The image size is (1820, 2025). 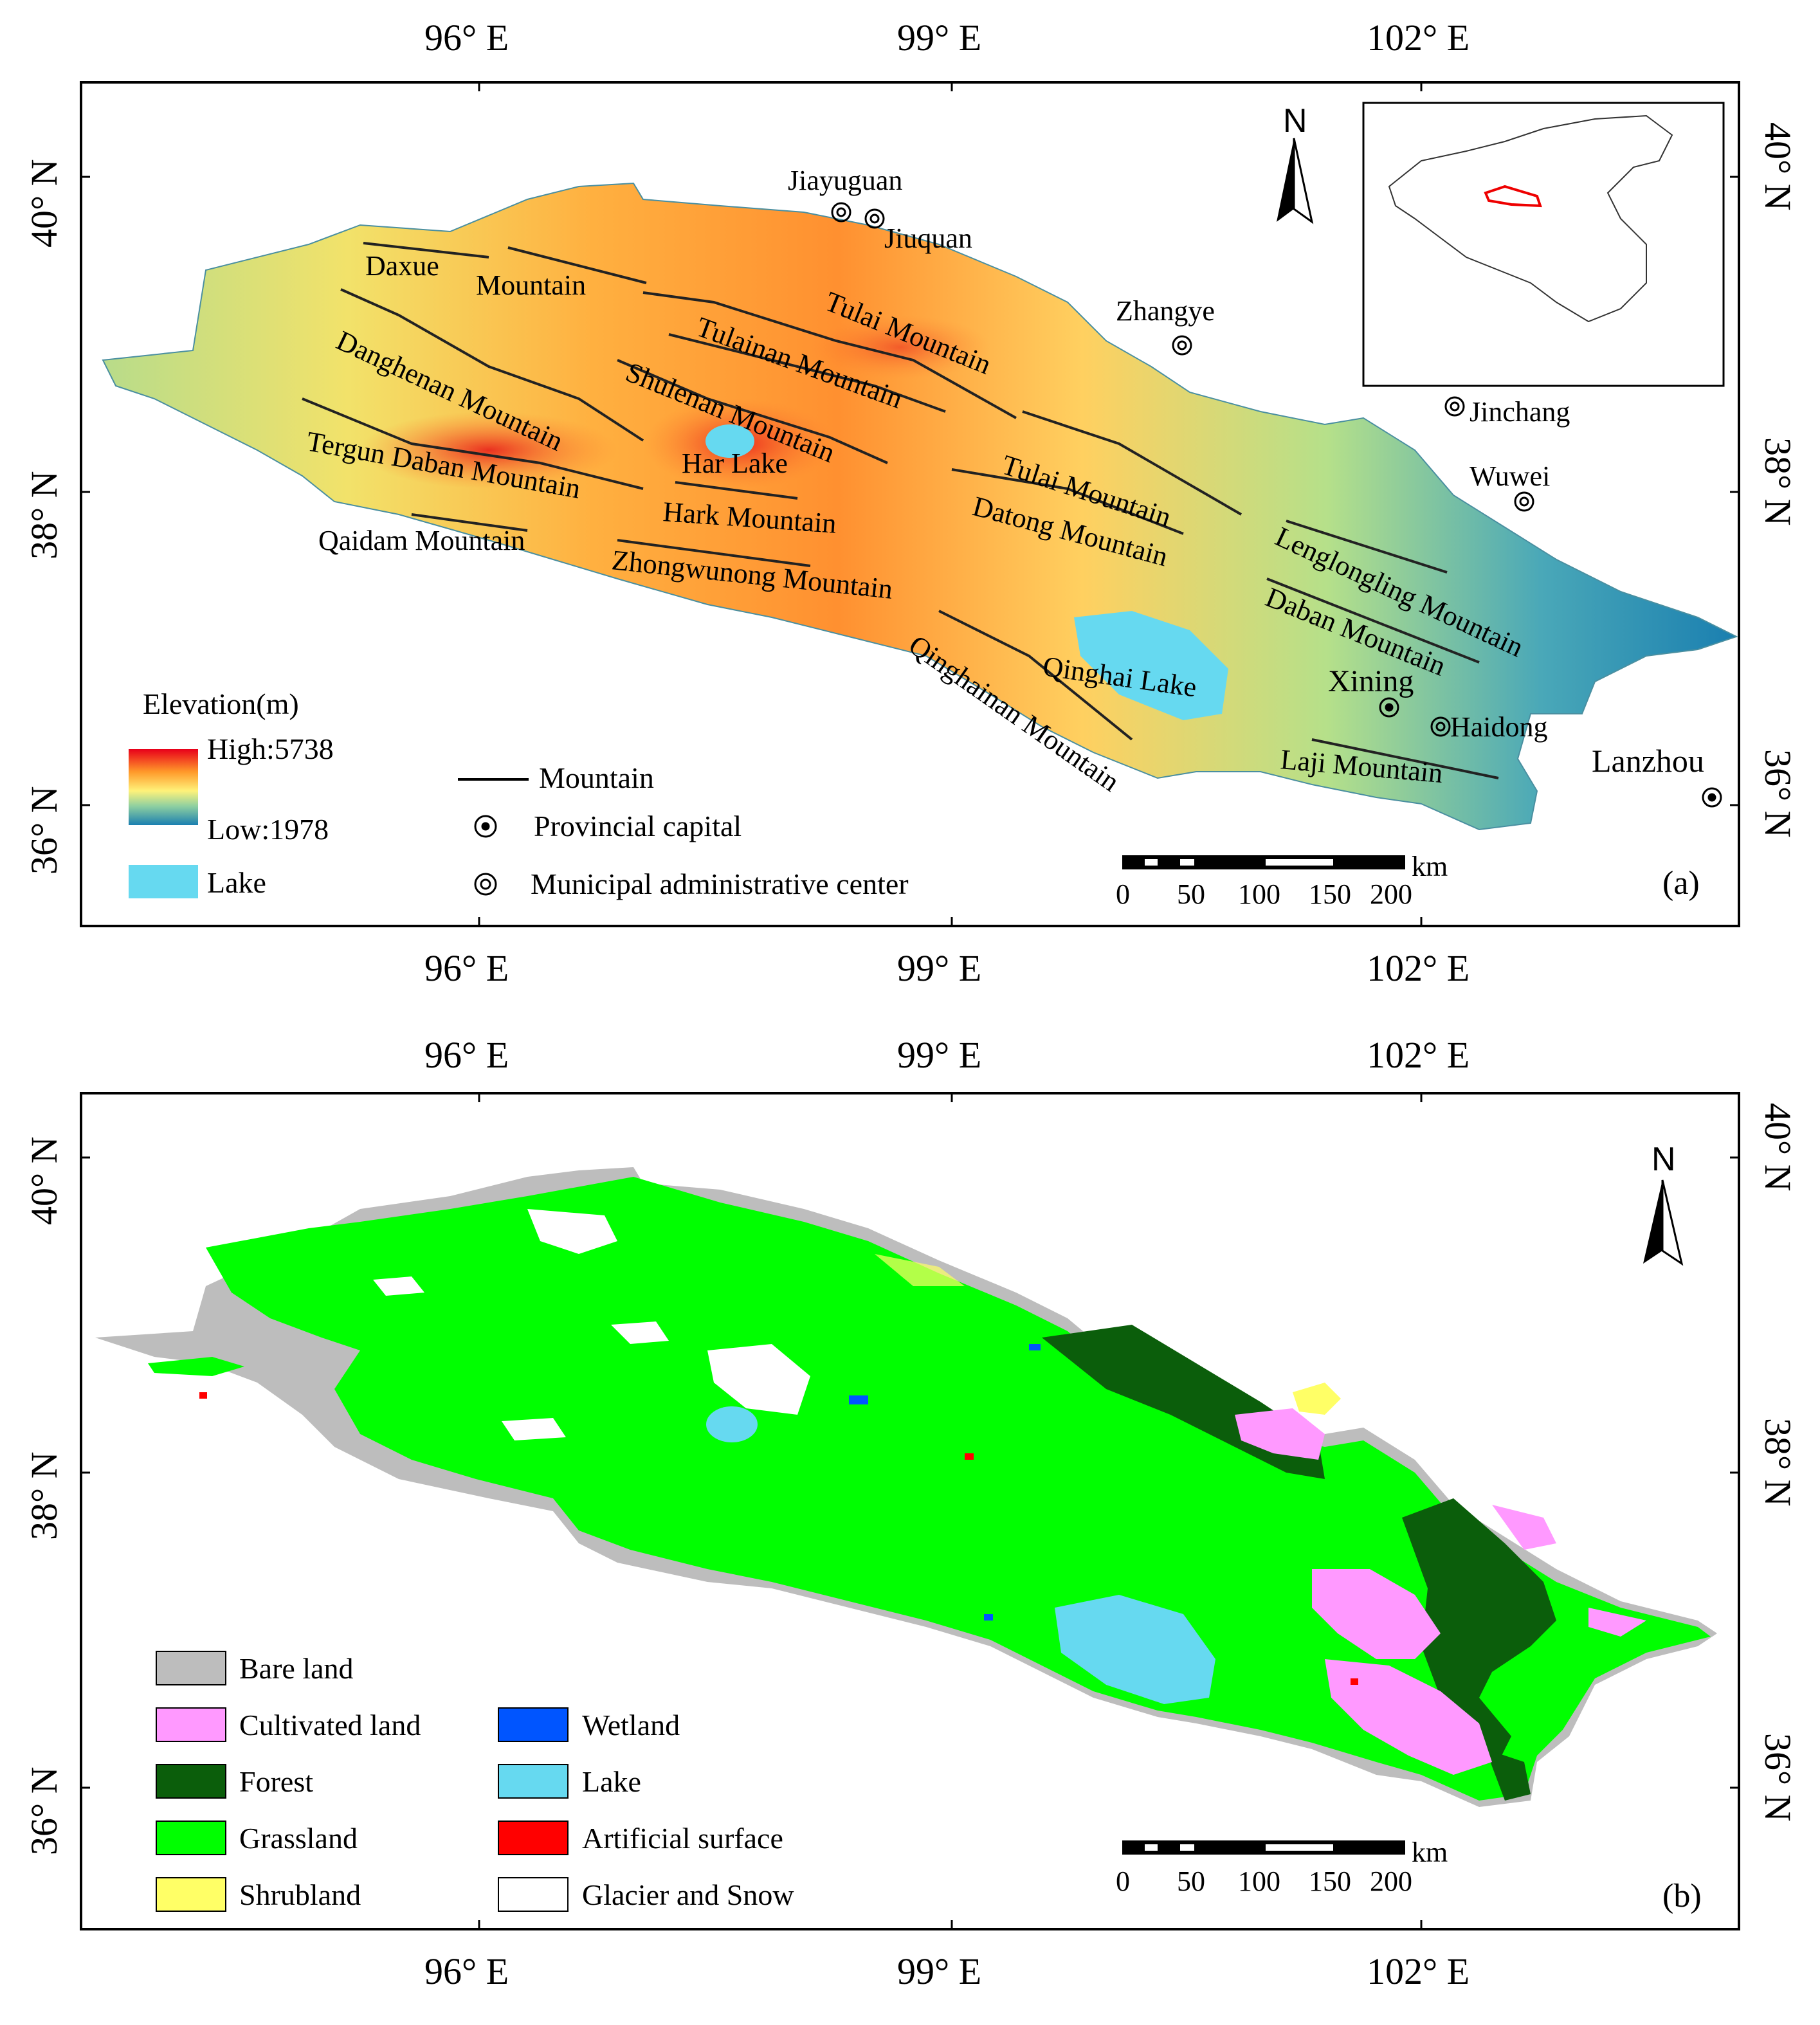 I want to click on city-label-jinchang: Jinchang, so click(x=1520, y=412).